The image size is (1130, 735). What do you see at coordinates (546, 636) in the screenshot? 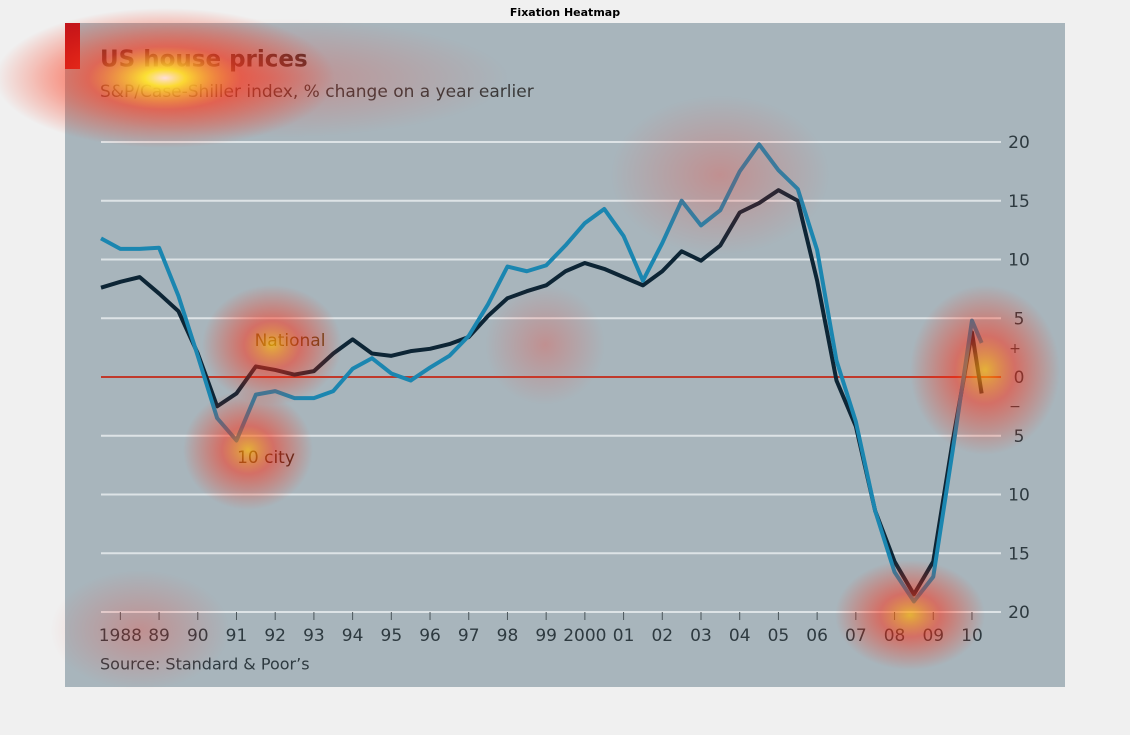
I see `x-tick-label: 99` at bounding box center [546, 636].